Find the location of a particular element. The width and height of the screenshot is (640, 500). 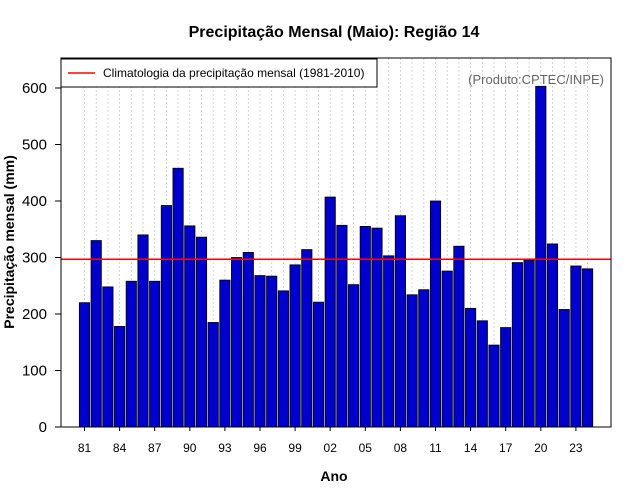

x-tick-label: 05 is located at coordinates (366, 448).